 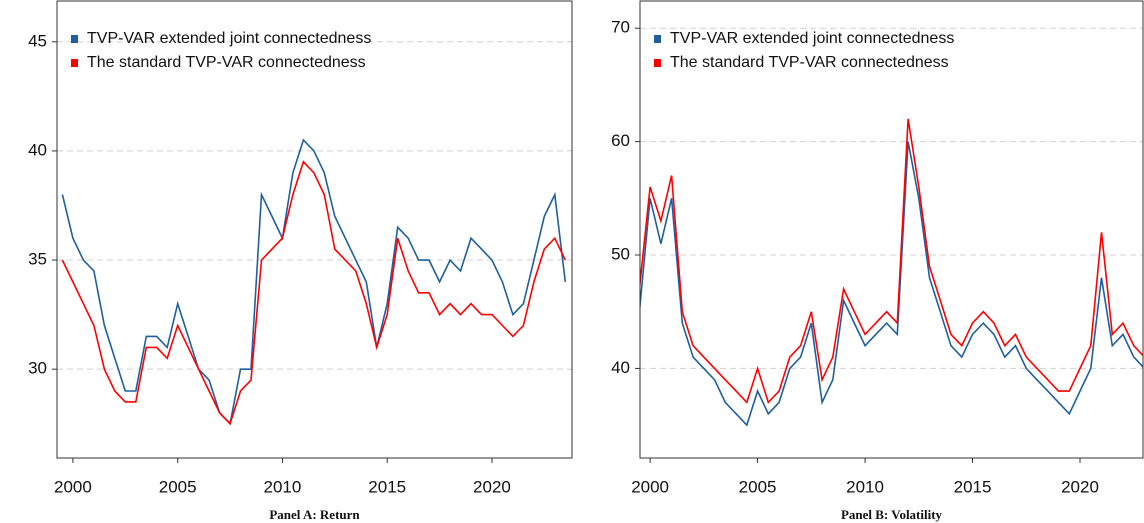 I want to click on y-tick-label: 35, so click(x=37, y=259).